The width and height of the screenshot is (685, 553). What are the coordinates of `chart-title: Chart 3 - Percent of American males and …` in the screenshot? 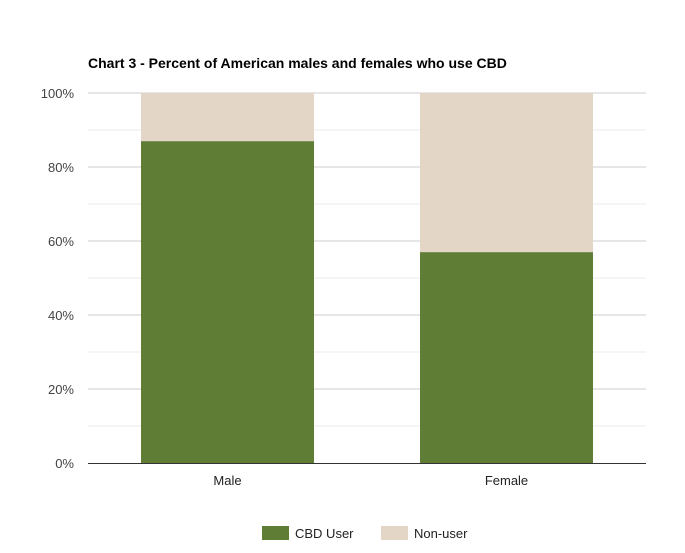 It's located at (297, 63).